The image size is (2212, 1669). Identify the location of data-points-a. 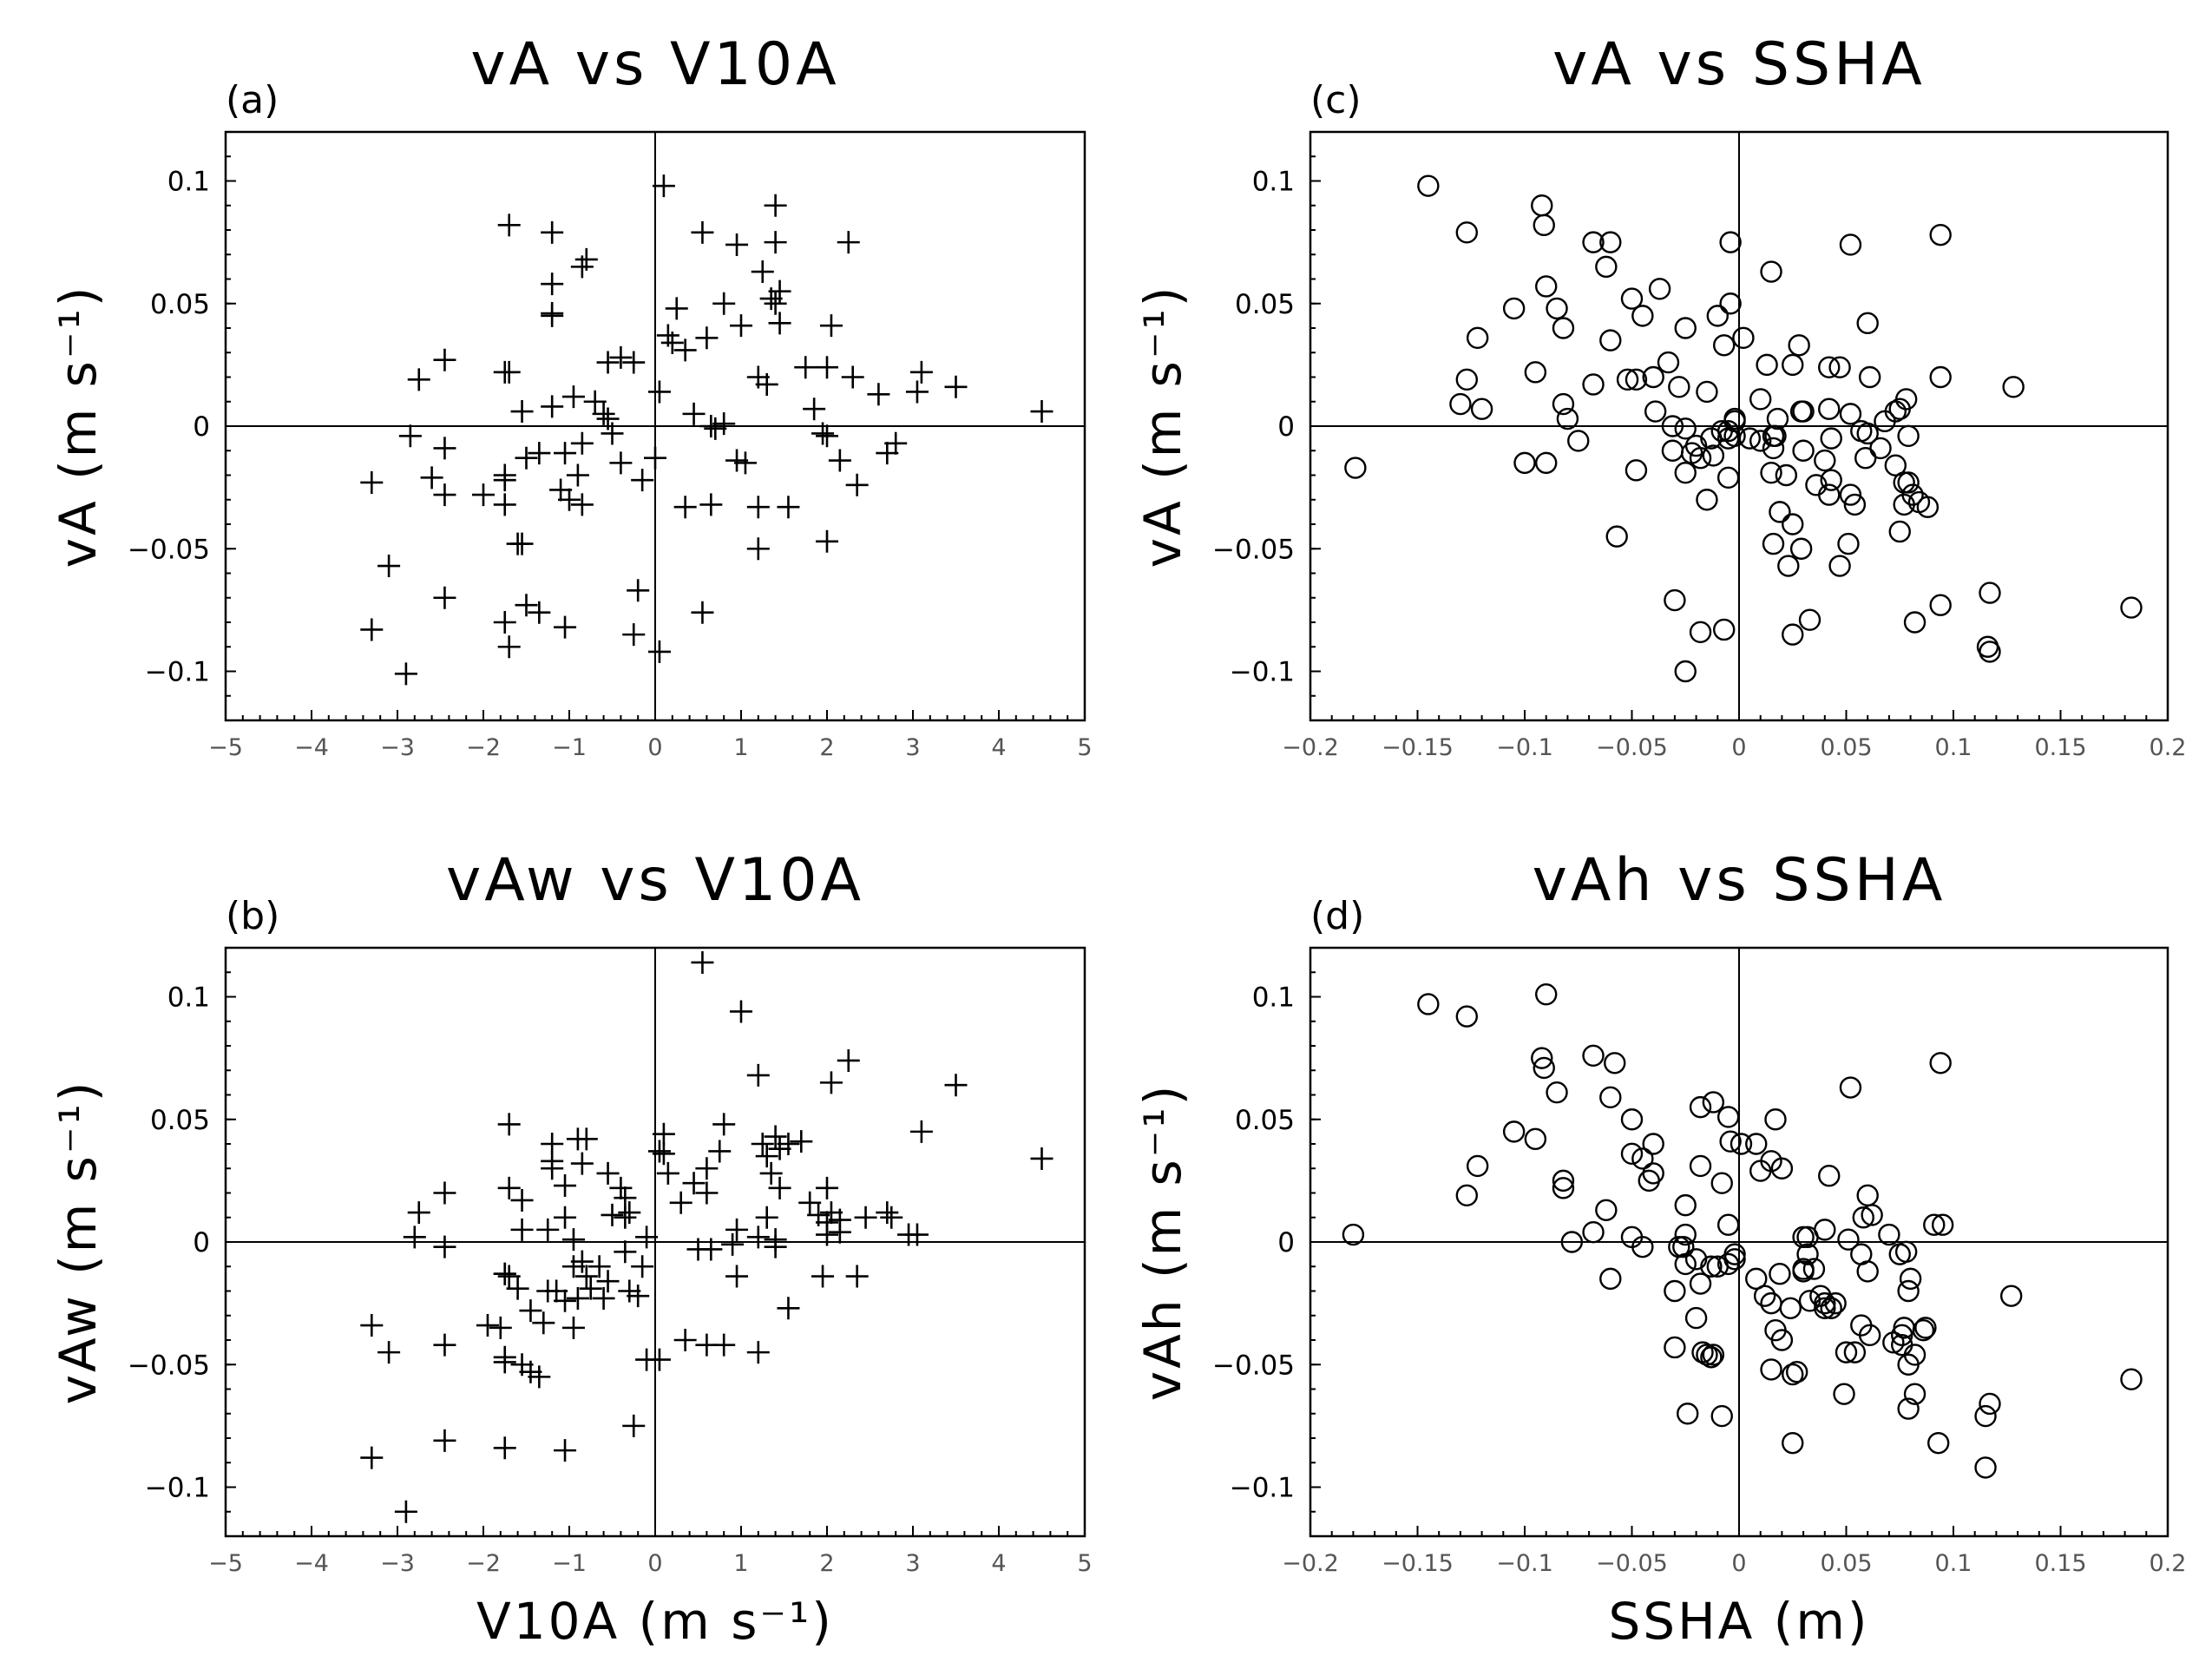
(706, 430).